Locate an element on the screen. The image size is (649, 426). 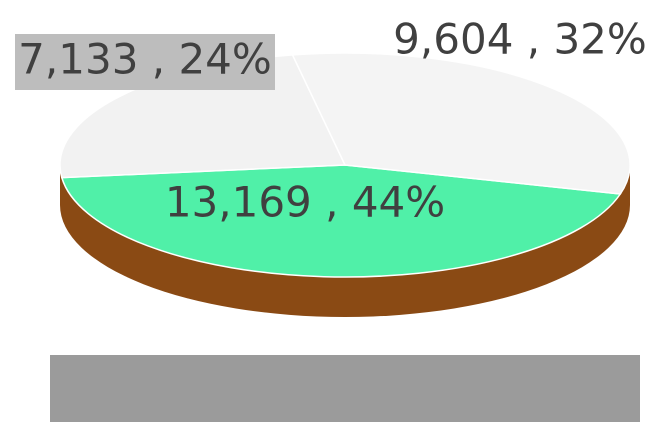
data-label: 13,169 , 44% is located at coordinates (305, 202).